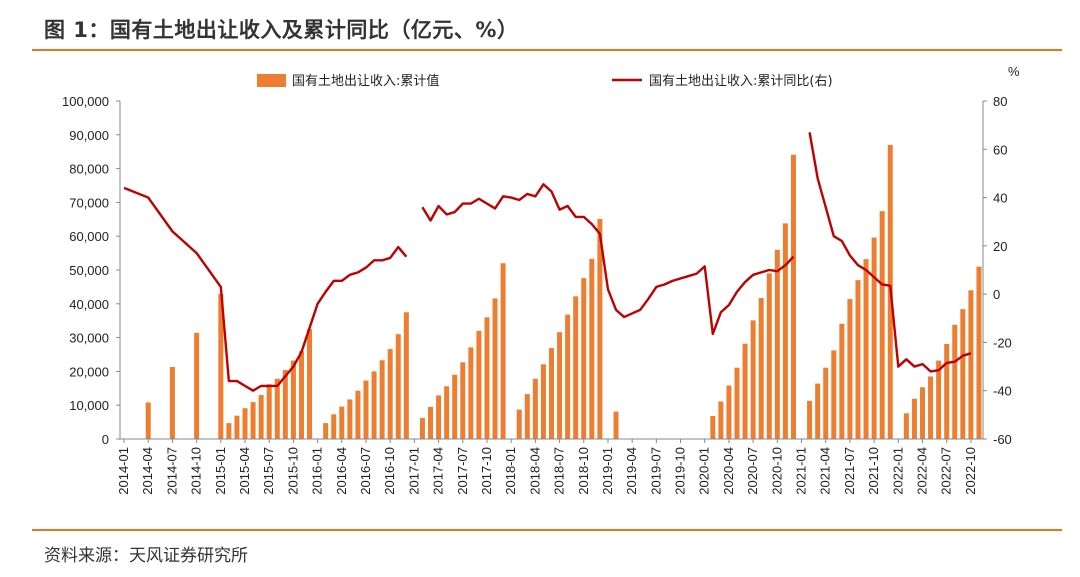  Describe the element at coordinates (801, 471) in the screenshot. I see `x-tick-label: 2021-01` at that location.